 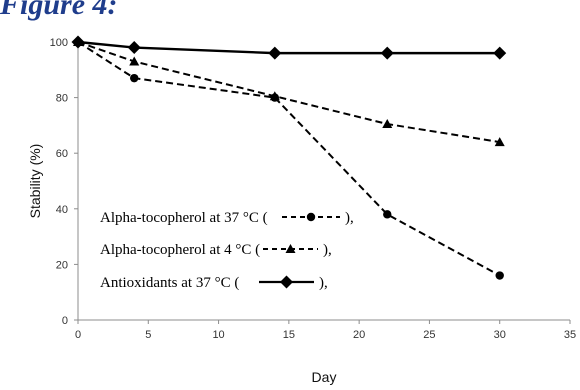 I want to click on legend-label: Alpha-tocopherol at 37 °C (, so click(x=184, y=218).